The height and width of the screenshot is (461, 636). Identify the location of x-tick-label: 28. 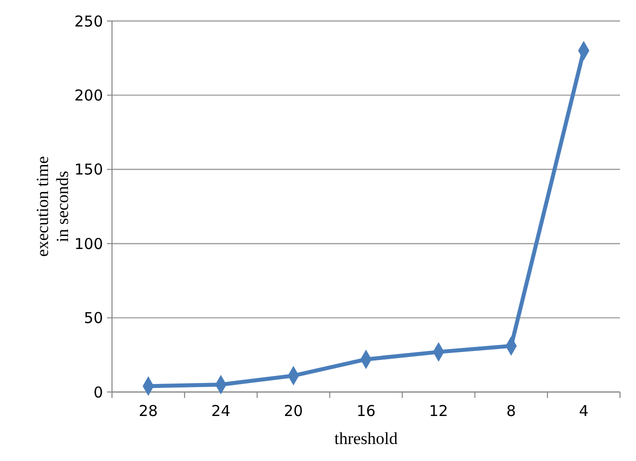
(148, 411).